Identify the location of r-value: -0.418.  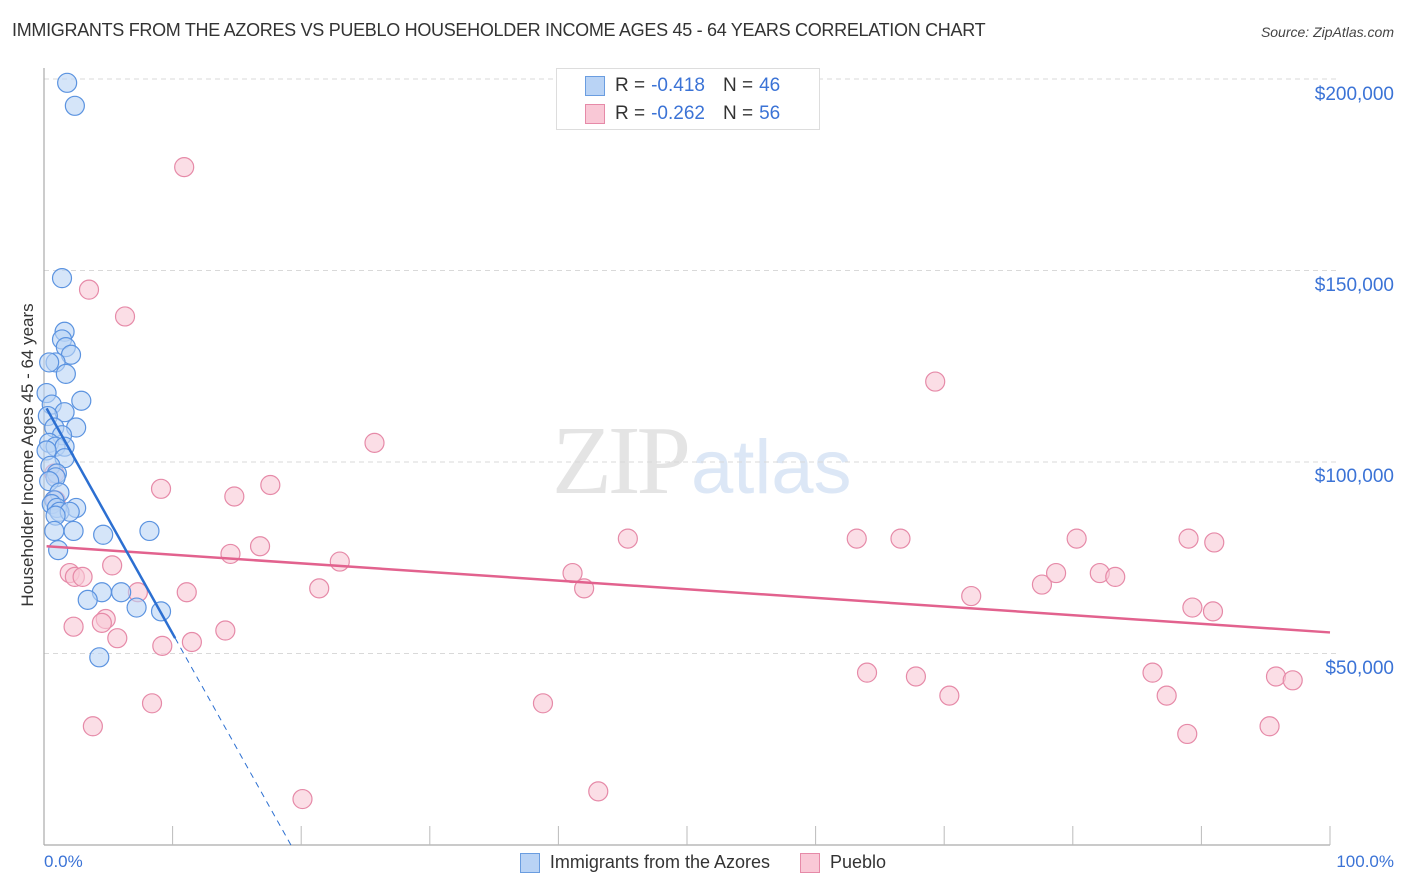
(678, 85).